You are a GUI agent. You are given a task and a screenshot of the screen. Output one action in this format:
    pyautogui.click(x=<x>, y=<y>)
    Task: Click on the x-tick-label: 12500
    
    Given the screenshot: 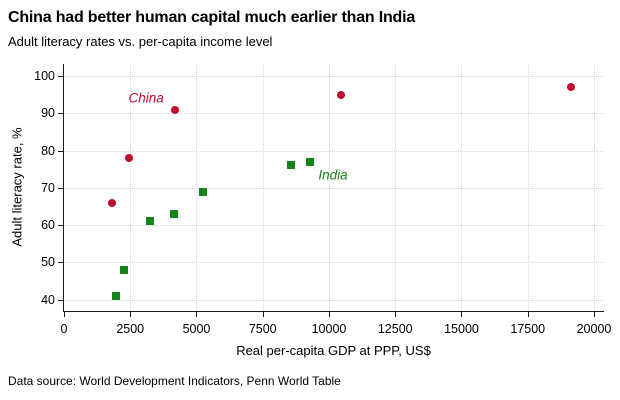 What is the action you would take?
    pyautogui.click(x=395, y=329)
    